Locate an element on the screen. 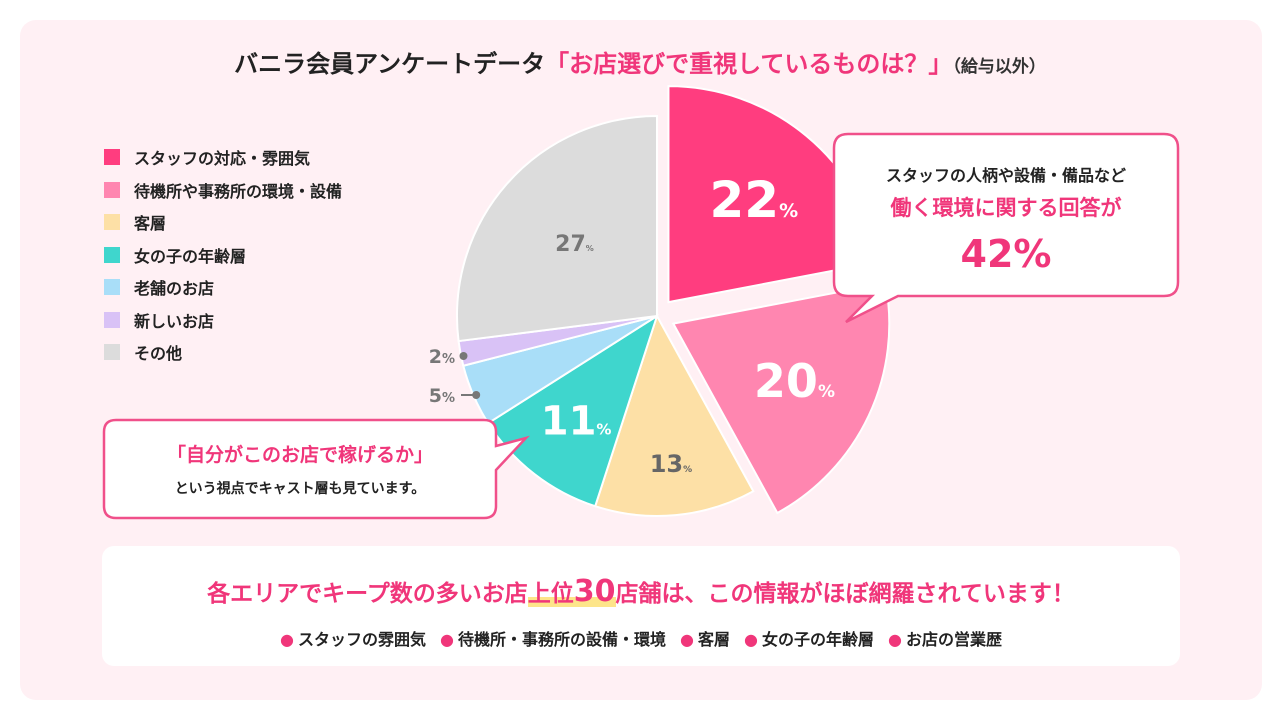 The height and width of the screenshot is (720, 1280). callout-right-line2: 働く環境に関する回答が is located at coordinates (1006, 208).